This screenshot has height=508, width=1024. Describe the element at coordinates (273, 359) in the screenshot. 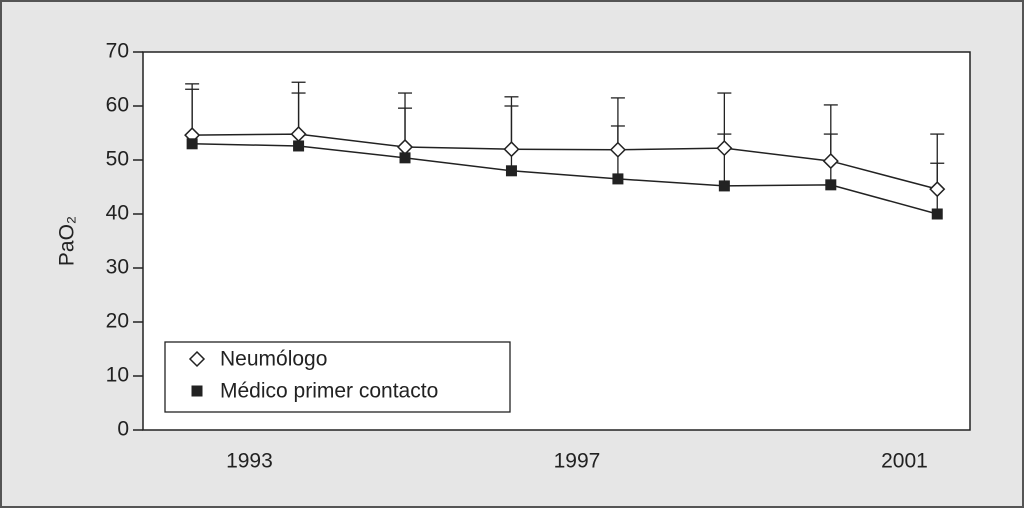

I see `legend-label: Neumólogo` at that location.